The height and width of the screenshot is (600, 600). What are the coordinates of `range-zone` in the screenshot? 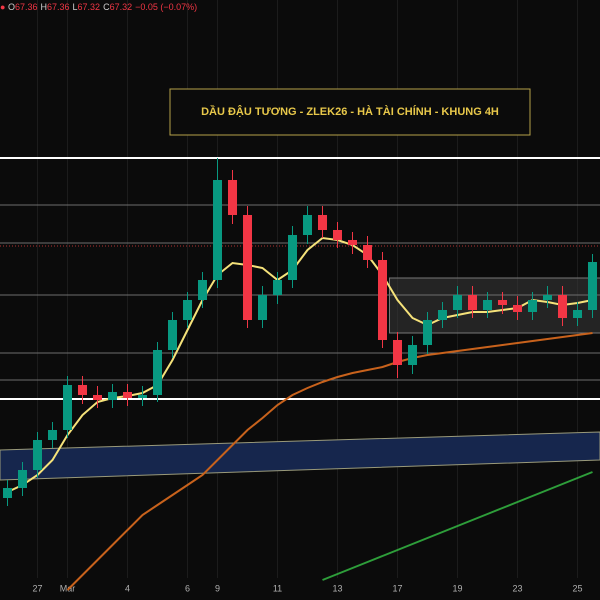 It's located at (494, 305).